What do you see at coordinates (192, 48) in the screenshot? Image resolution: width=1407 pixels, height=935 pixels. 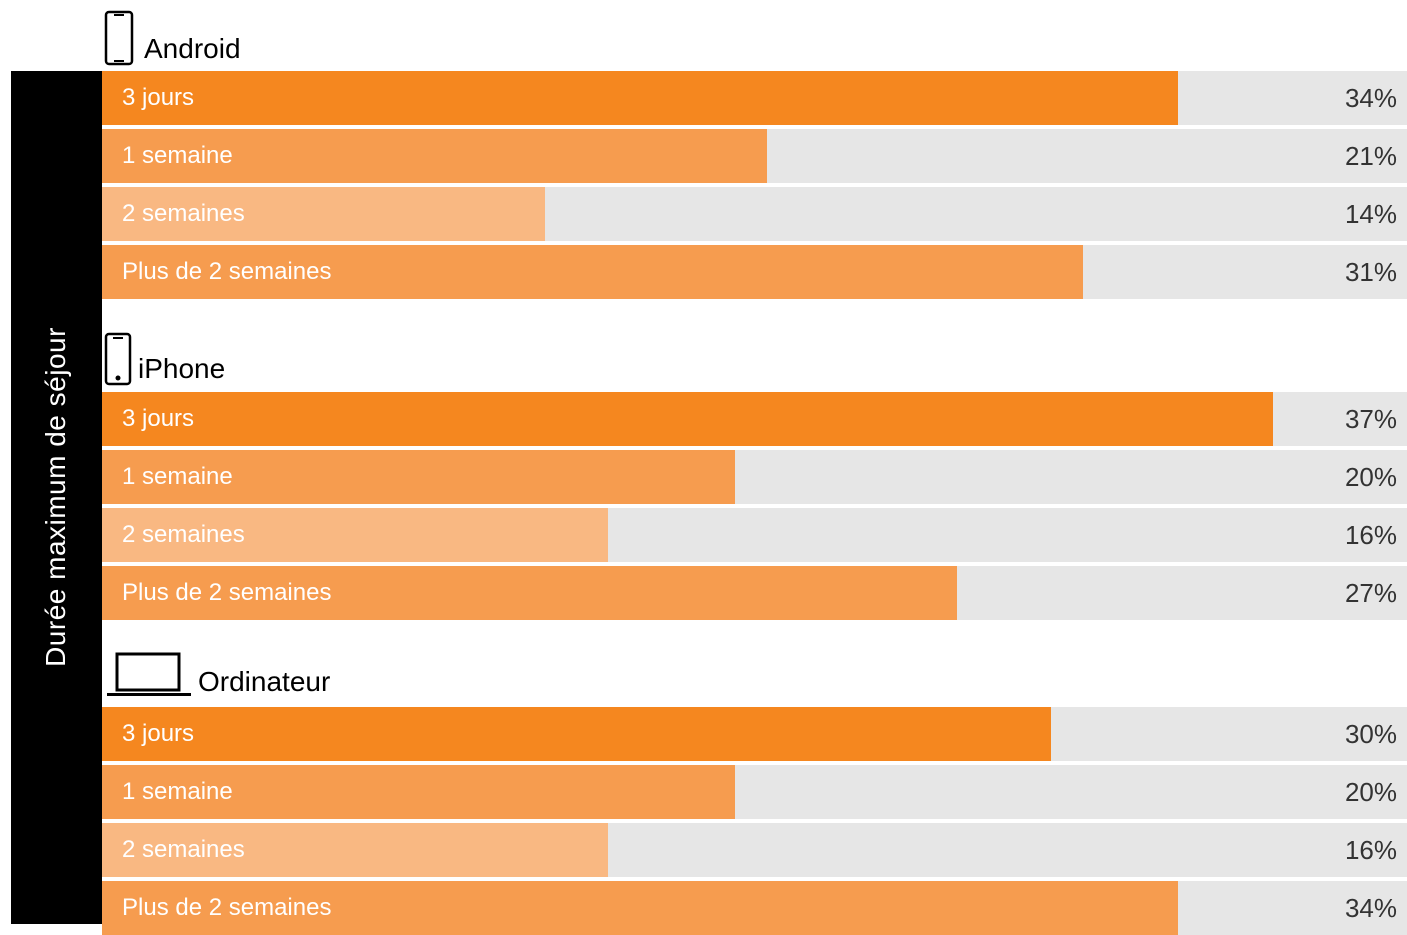 I see `group-label: Android` at bounding box center [192, 48].